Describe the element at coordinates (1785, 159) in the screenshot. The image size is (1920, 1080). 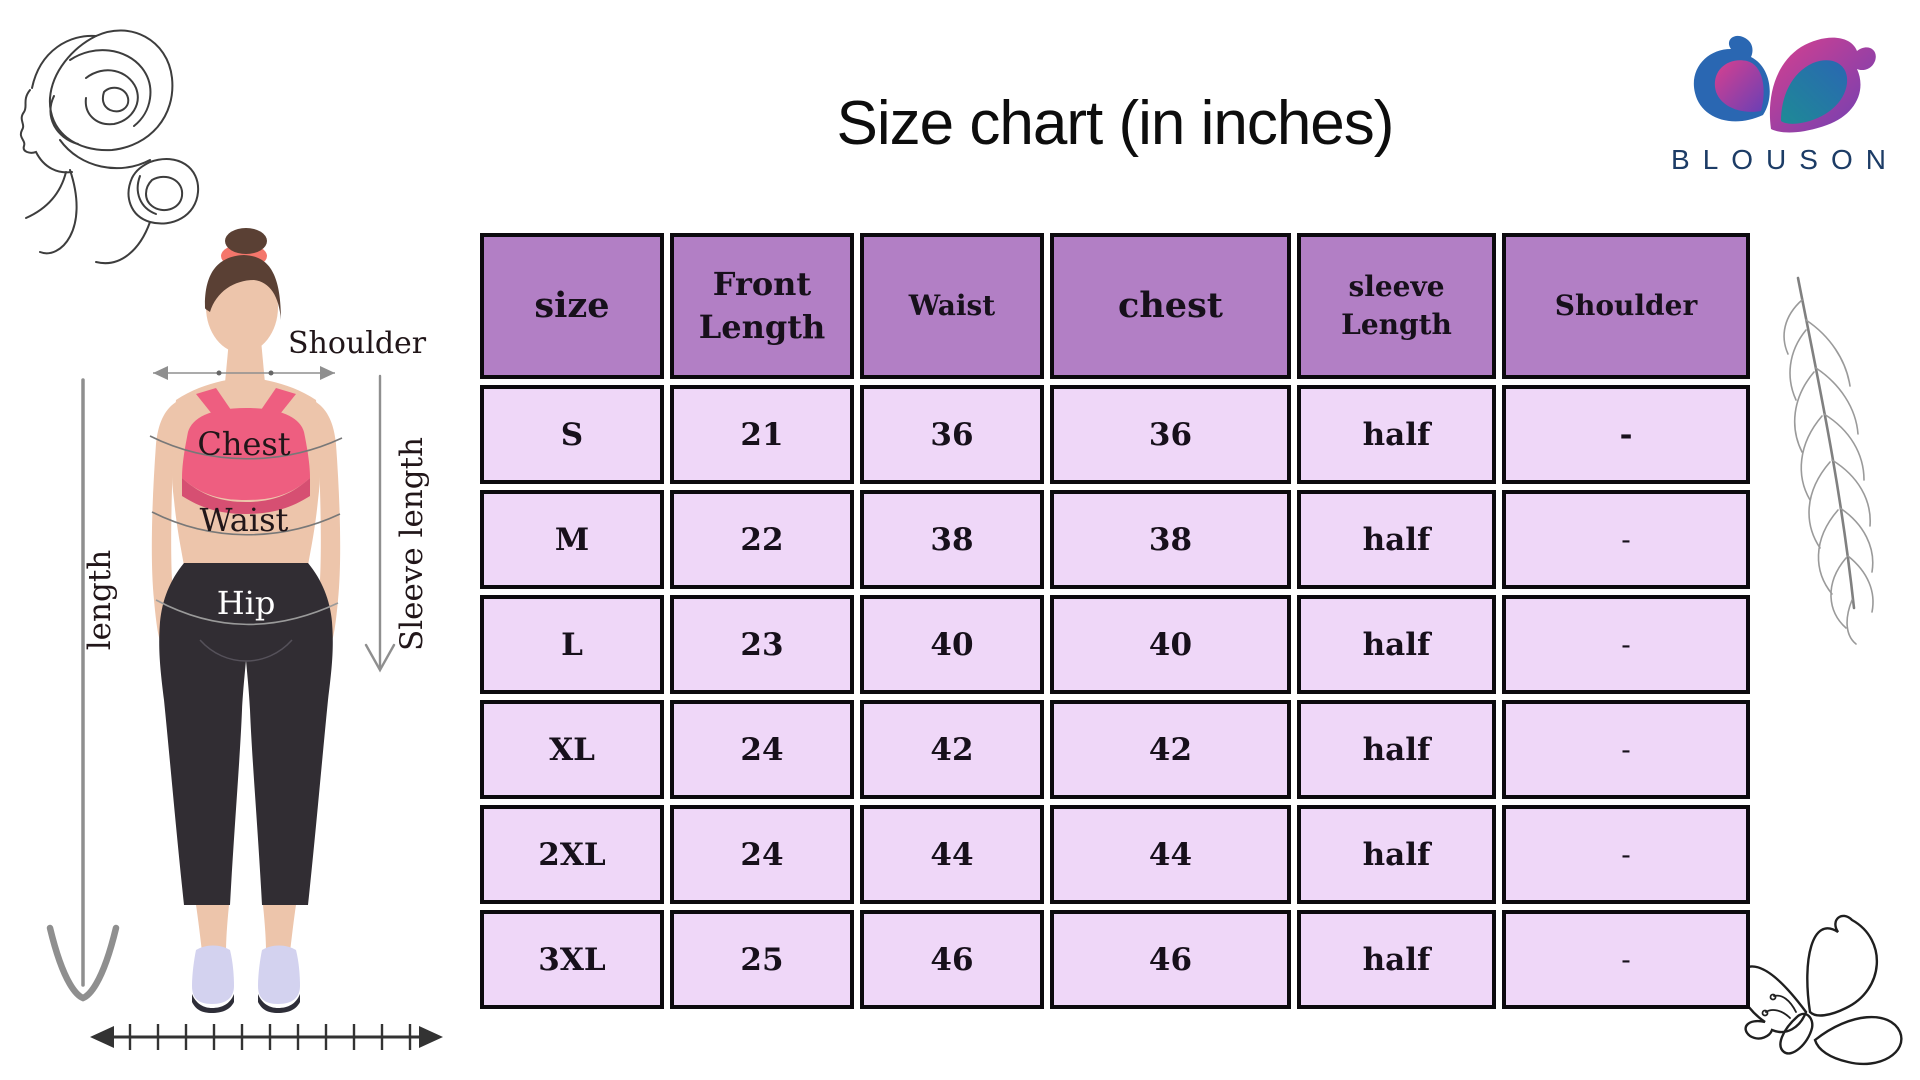
I see `brand-name: BLOUSON` at that location.